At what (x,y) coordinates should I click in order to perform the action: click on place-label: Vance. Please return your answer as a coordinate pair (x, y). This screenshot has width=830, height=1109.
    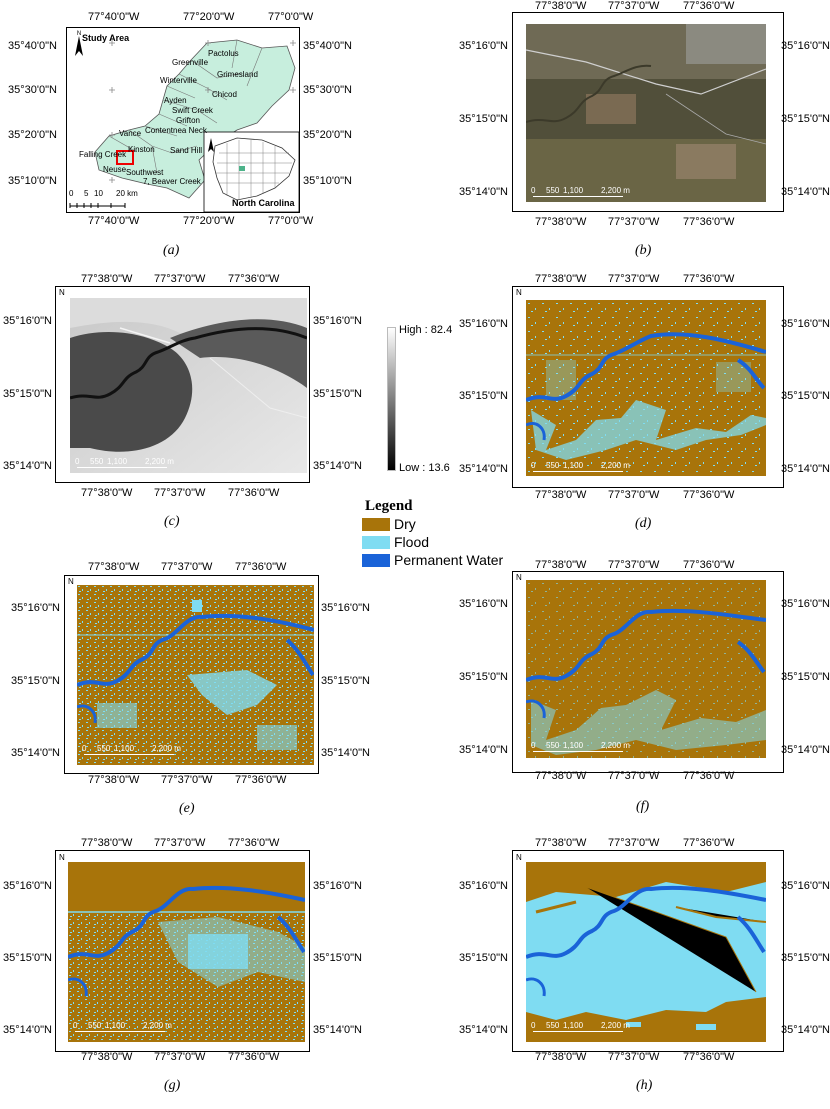
    Looking at the image, I should click on (130, 133).